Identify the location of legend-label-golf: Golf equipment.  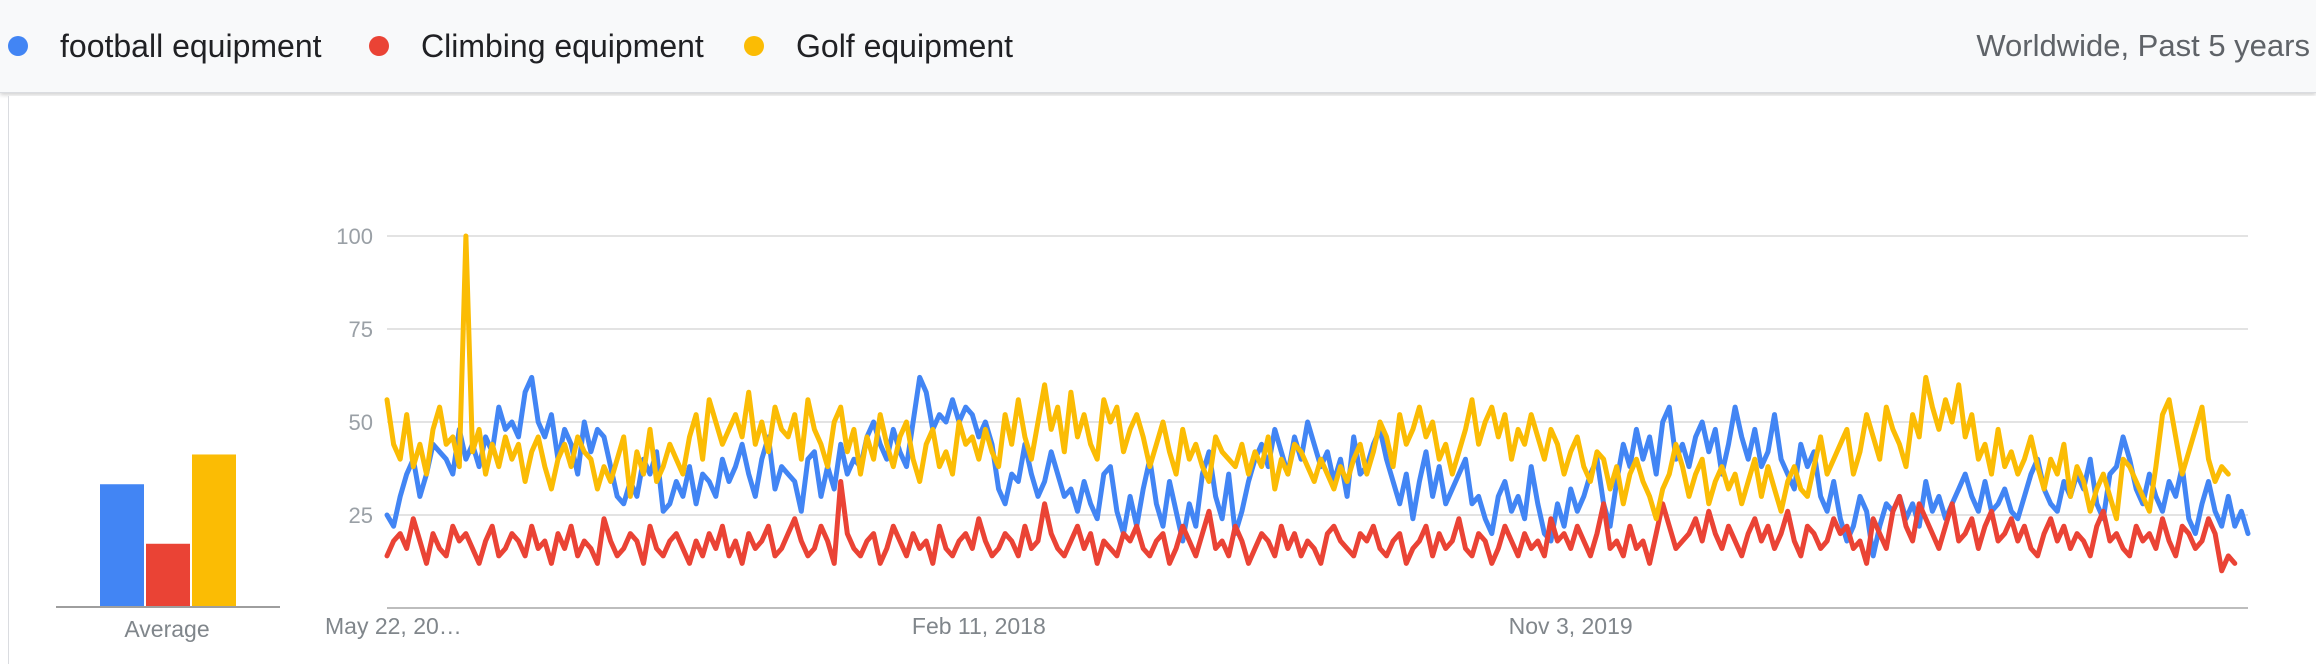
(905, 45).